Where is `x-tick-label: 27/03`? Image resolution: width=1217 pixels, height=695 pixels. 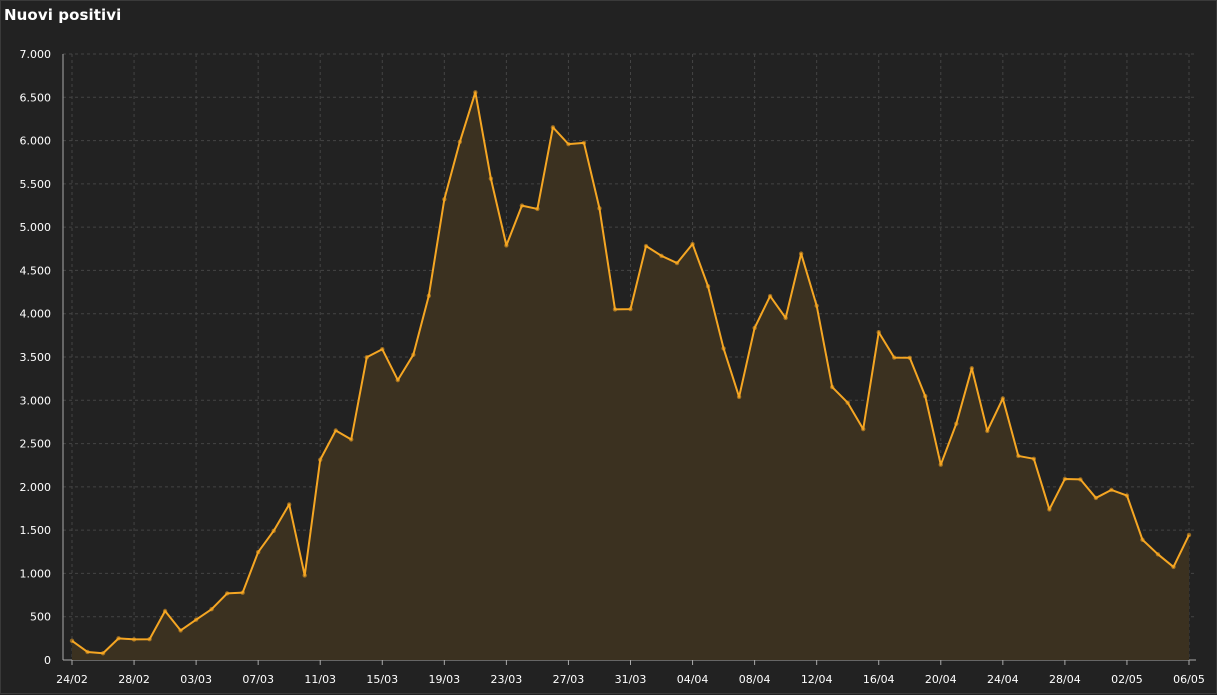 x-tick-label: 27/03 is located at coordinates (569, 679).